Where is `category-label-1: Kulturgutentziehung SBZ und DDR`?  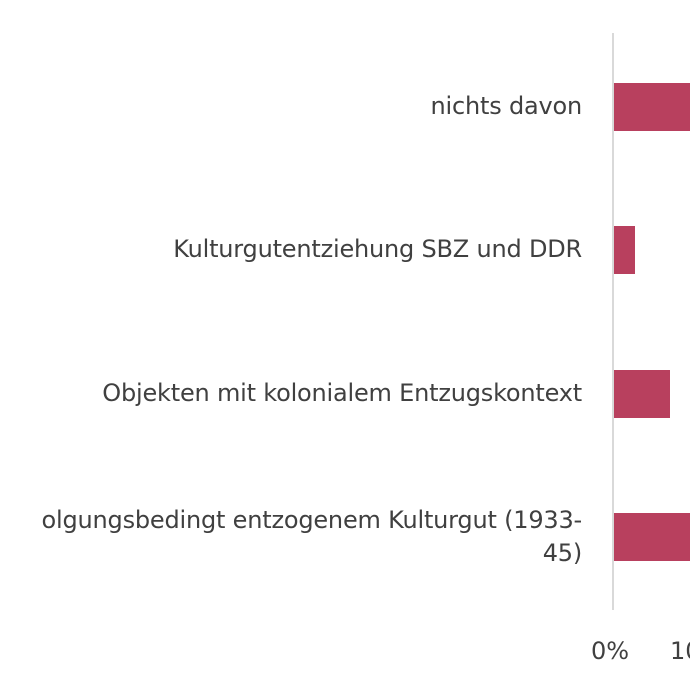 category-label-1: Kulturgutentziehung SBZ und DDR is located at coordinates (377, 248).